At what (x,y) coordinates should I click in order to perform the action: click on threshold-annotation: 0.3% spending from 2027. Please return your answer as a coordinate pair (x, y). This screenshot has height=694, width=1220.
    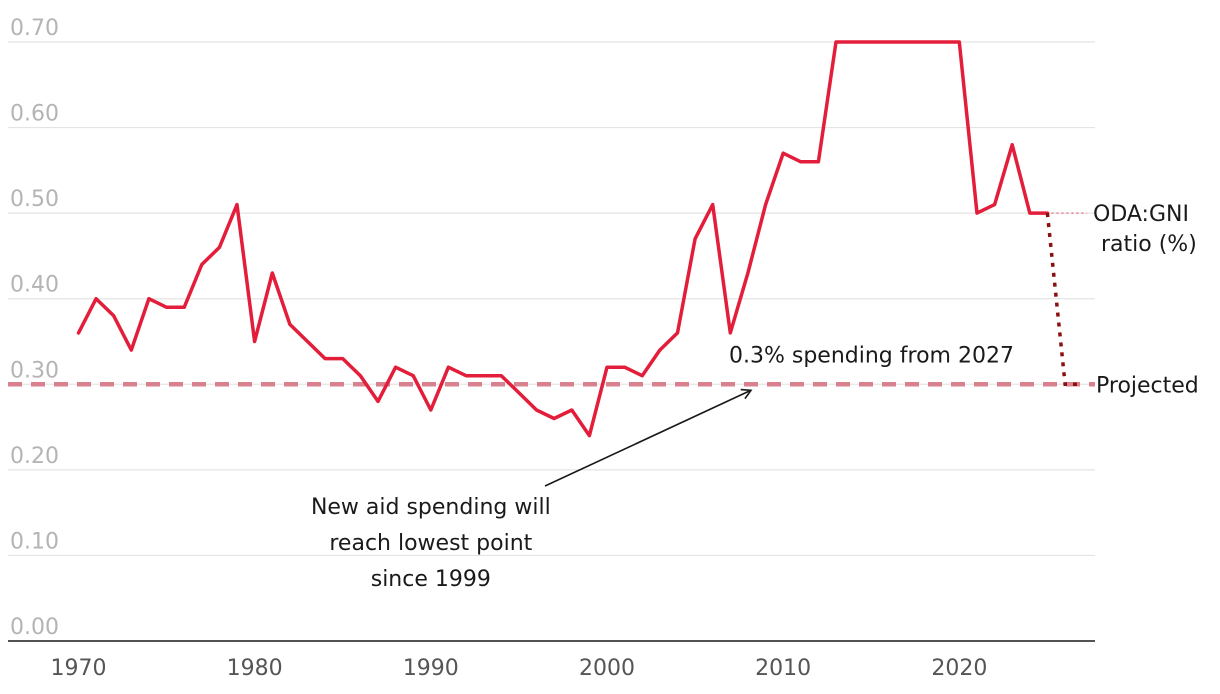
    Looking at the image, I should click on (871, 355).